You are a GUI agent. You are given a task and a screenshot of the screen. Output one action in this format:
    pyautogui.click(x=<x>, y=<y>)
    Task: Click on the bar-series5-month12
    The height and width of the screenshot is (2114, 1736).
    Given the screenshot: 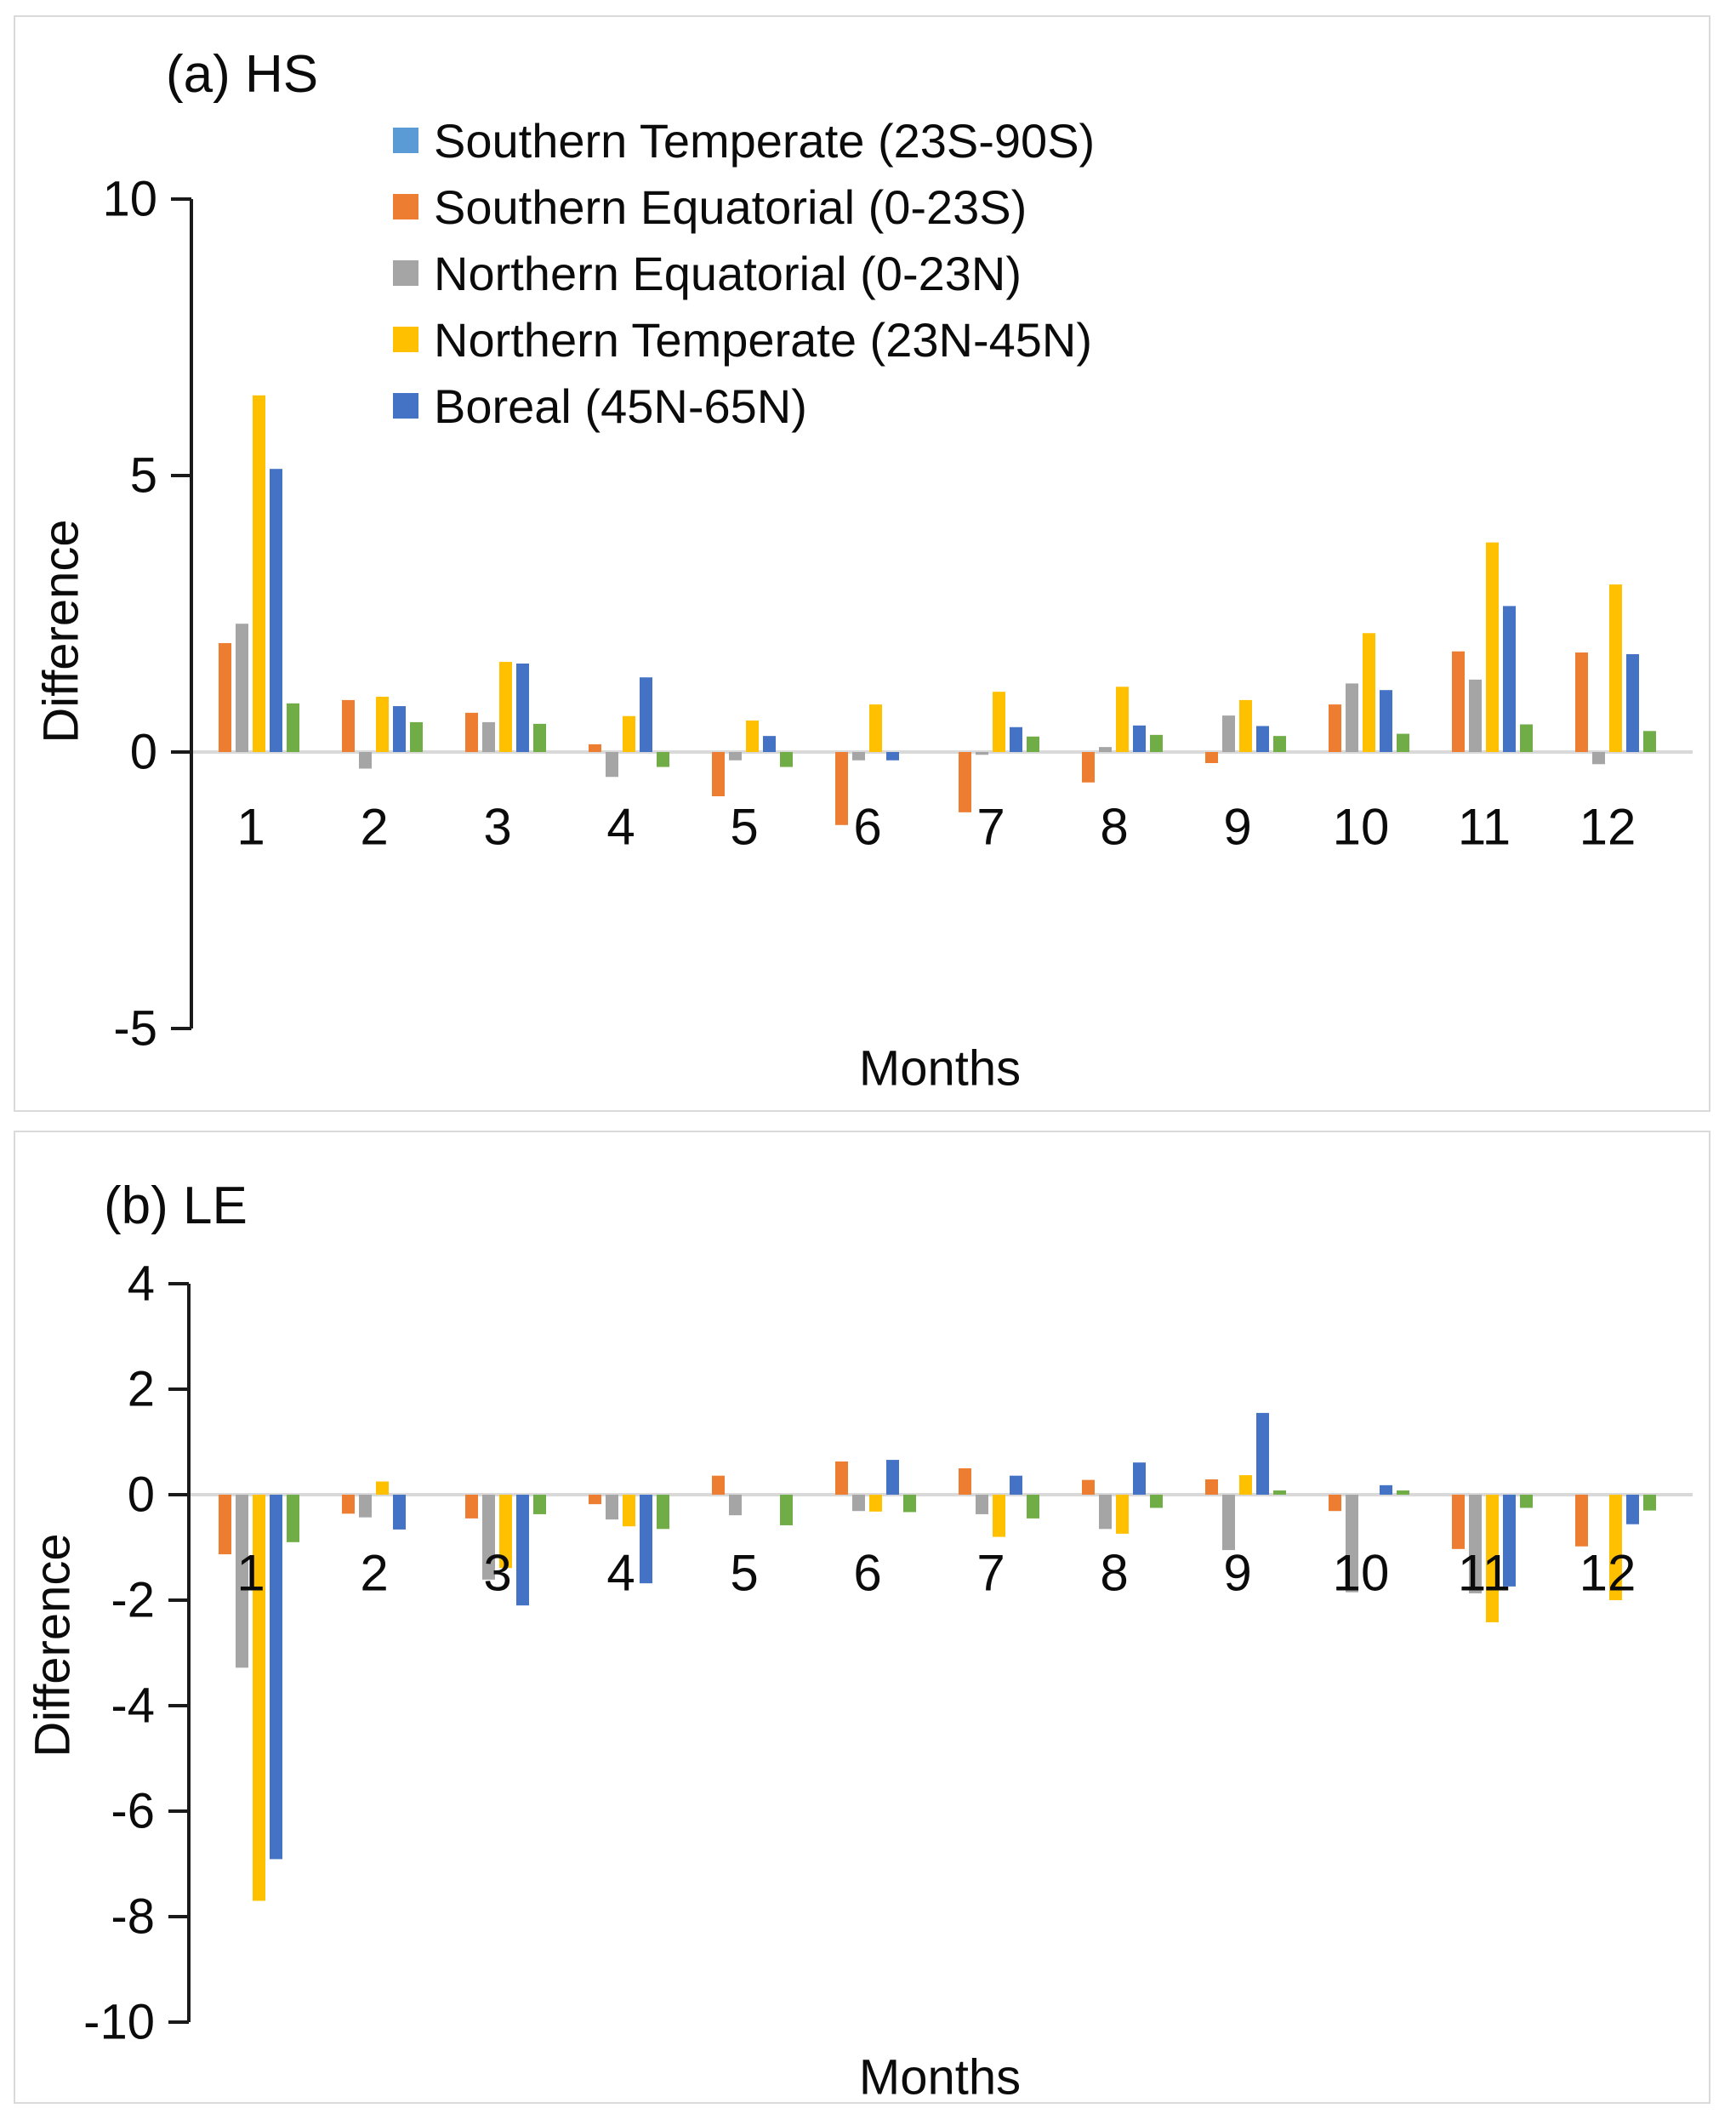 What is the action you would take?
    pyautogui.click(x=1649, y=741)
    